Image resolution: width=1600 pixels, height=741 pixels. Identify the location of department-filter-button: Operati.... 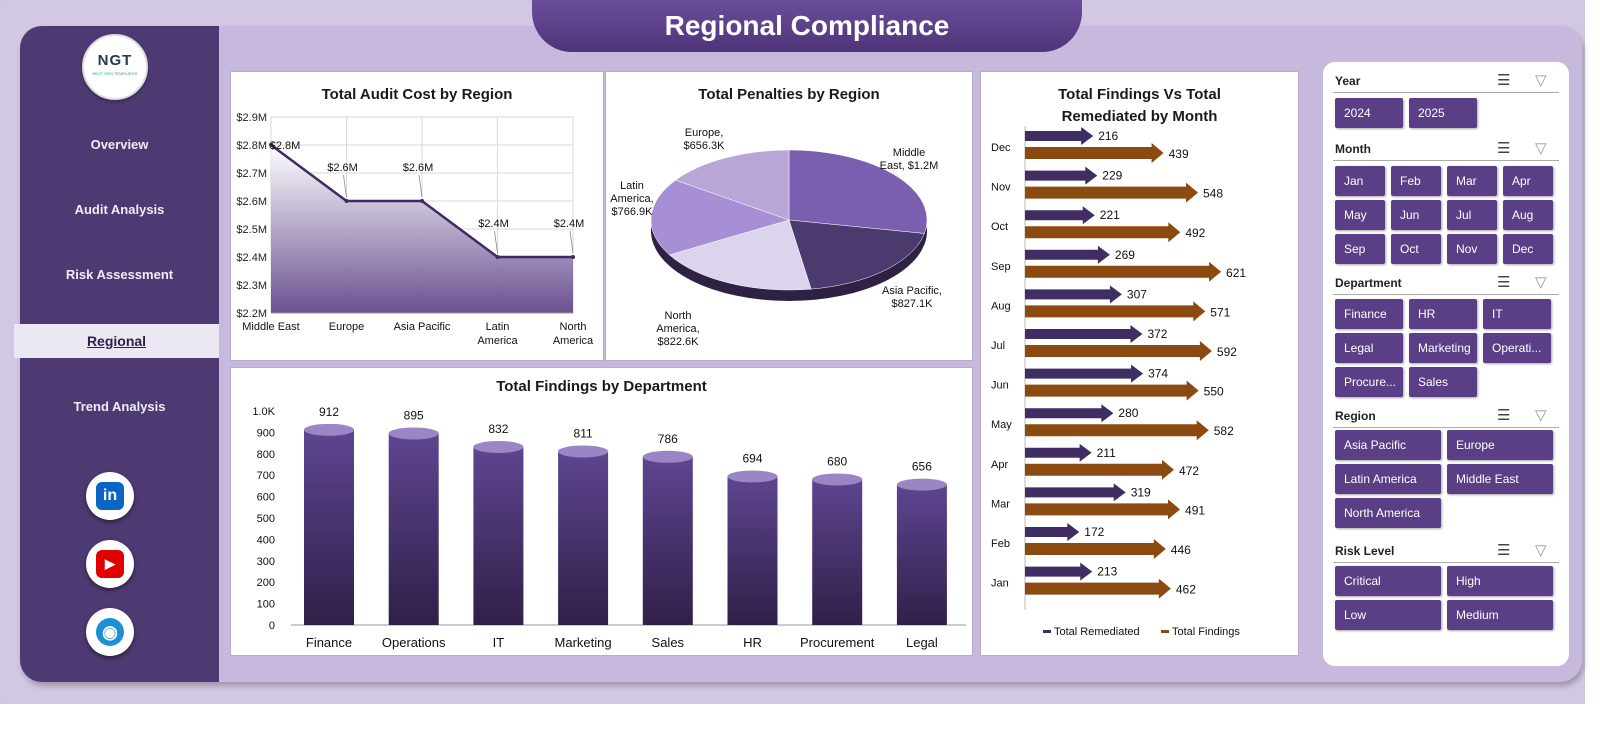
(1517, 348).